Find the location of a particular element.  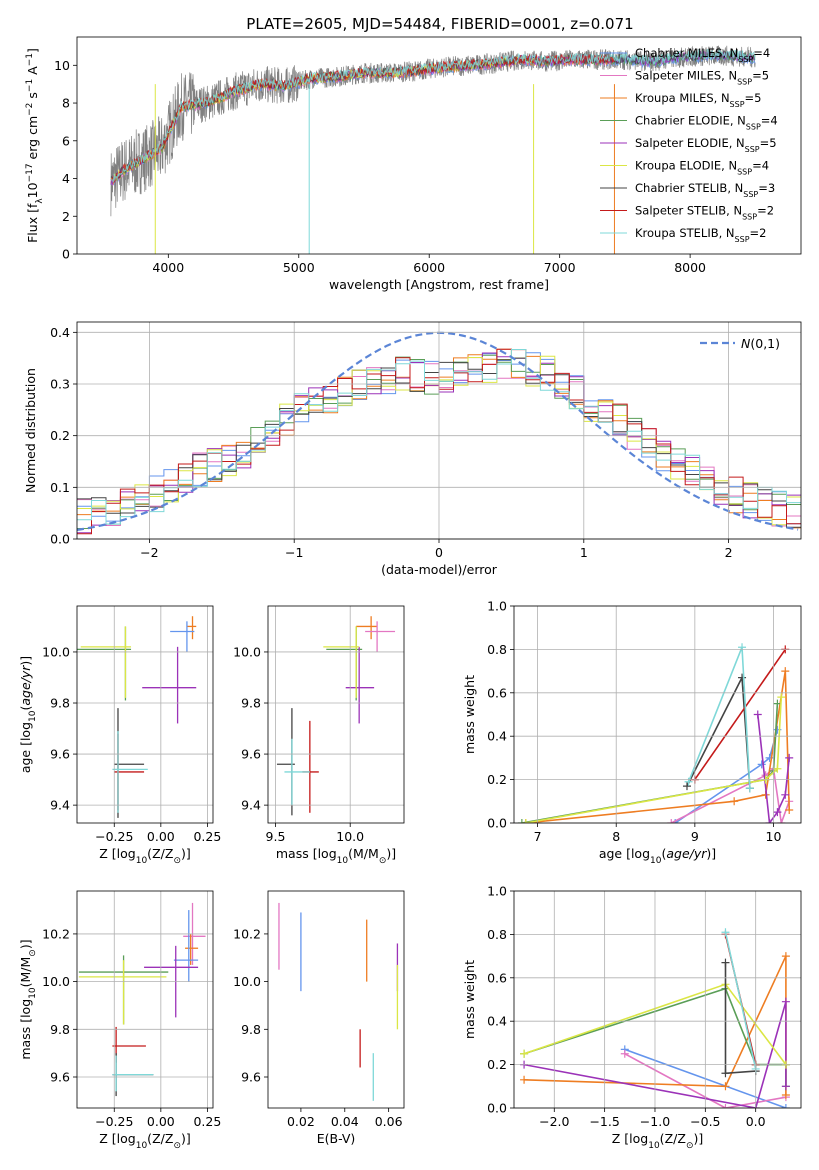

x-tick-label: 10 is located at coordinates (774, 836).